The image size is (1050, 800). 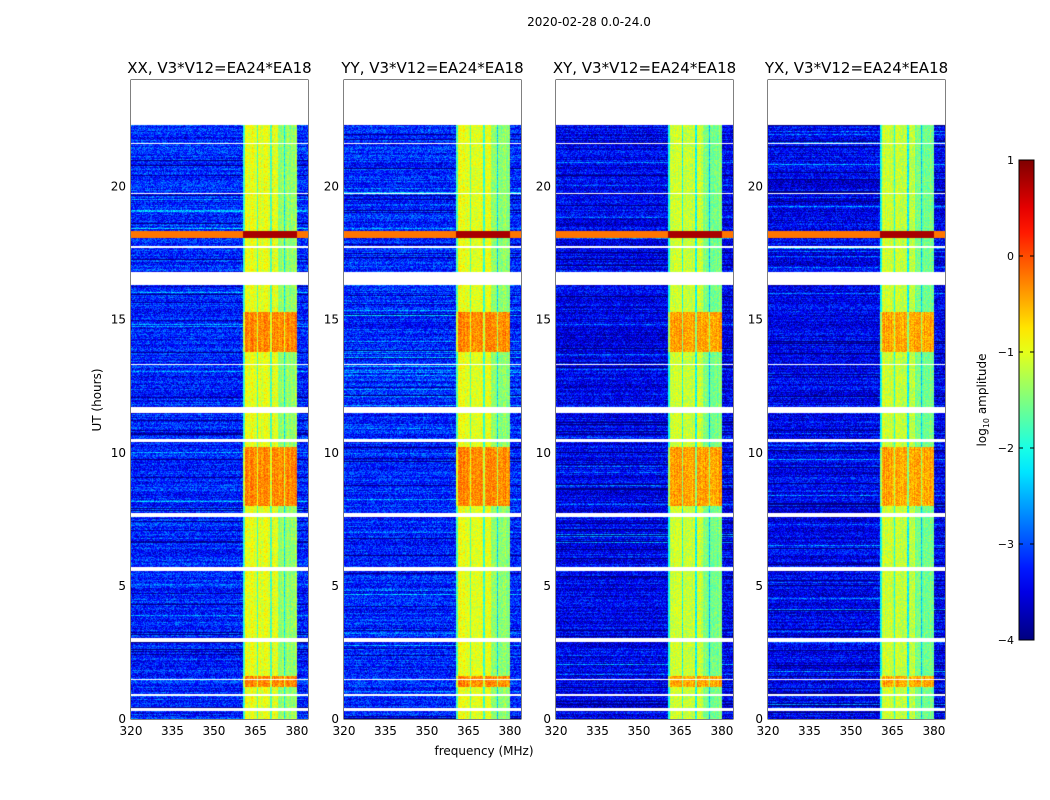 What do you see at coordinates (1010, 160) in the screenshot?
I see `colorbar-tick-label: 1` at bounding box center [1010, 160].